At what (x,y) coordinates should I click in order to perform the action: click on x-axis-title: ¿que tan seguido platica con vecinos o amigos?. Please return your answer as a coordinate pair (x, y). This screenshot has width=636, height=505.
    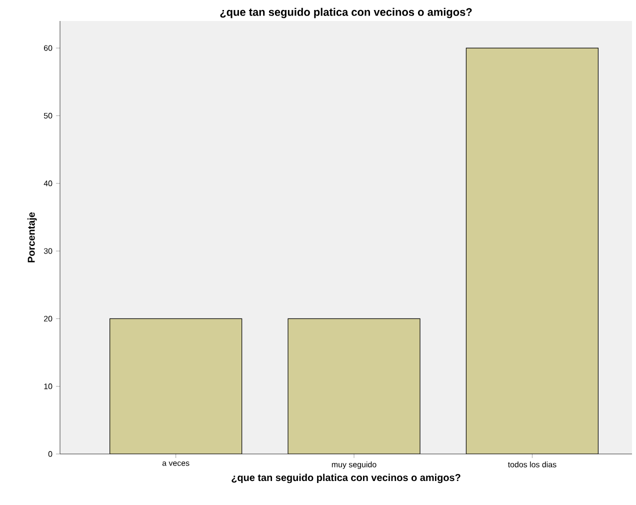
    Looking at the image, I should click on (346, 479).